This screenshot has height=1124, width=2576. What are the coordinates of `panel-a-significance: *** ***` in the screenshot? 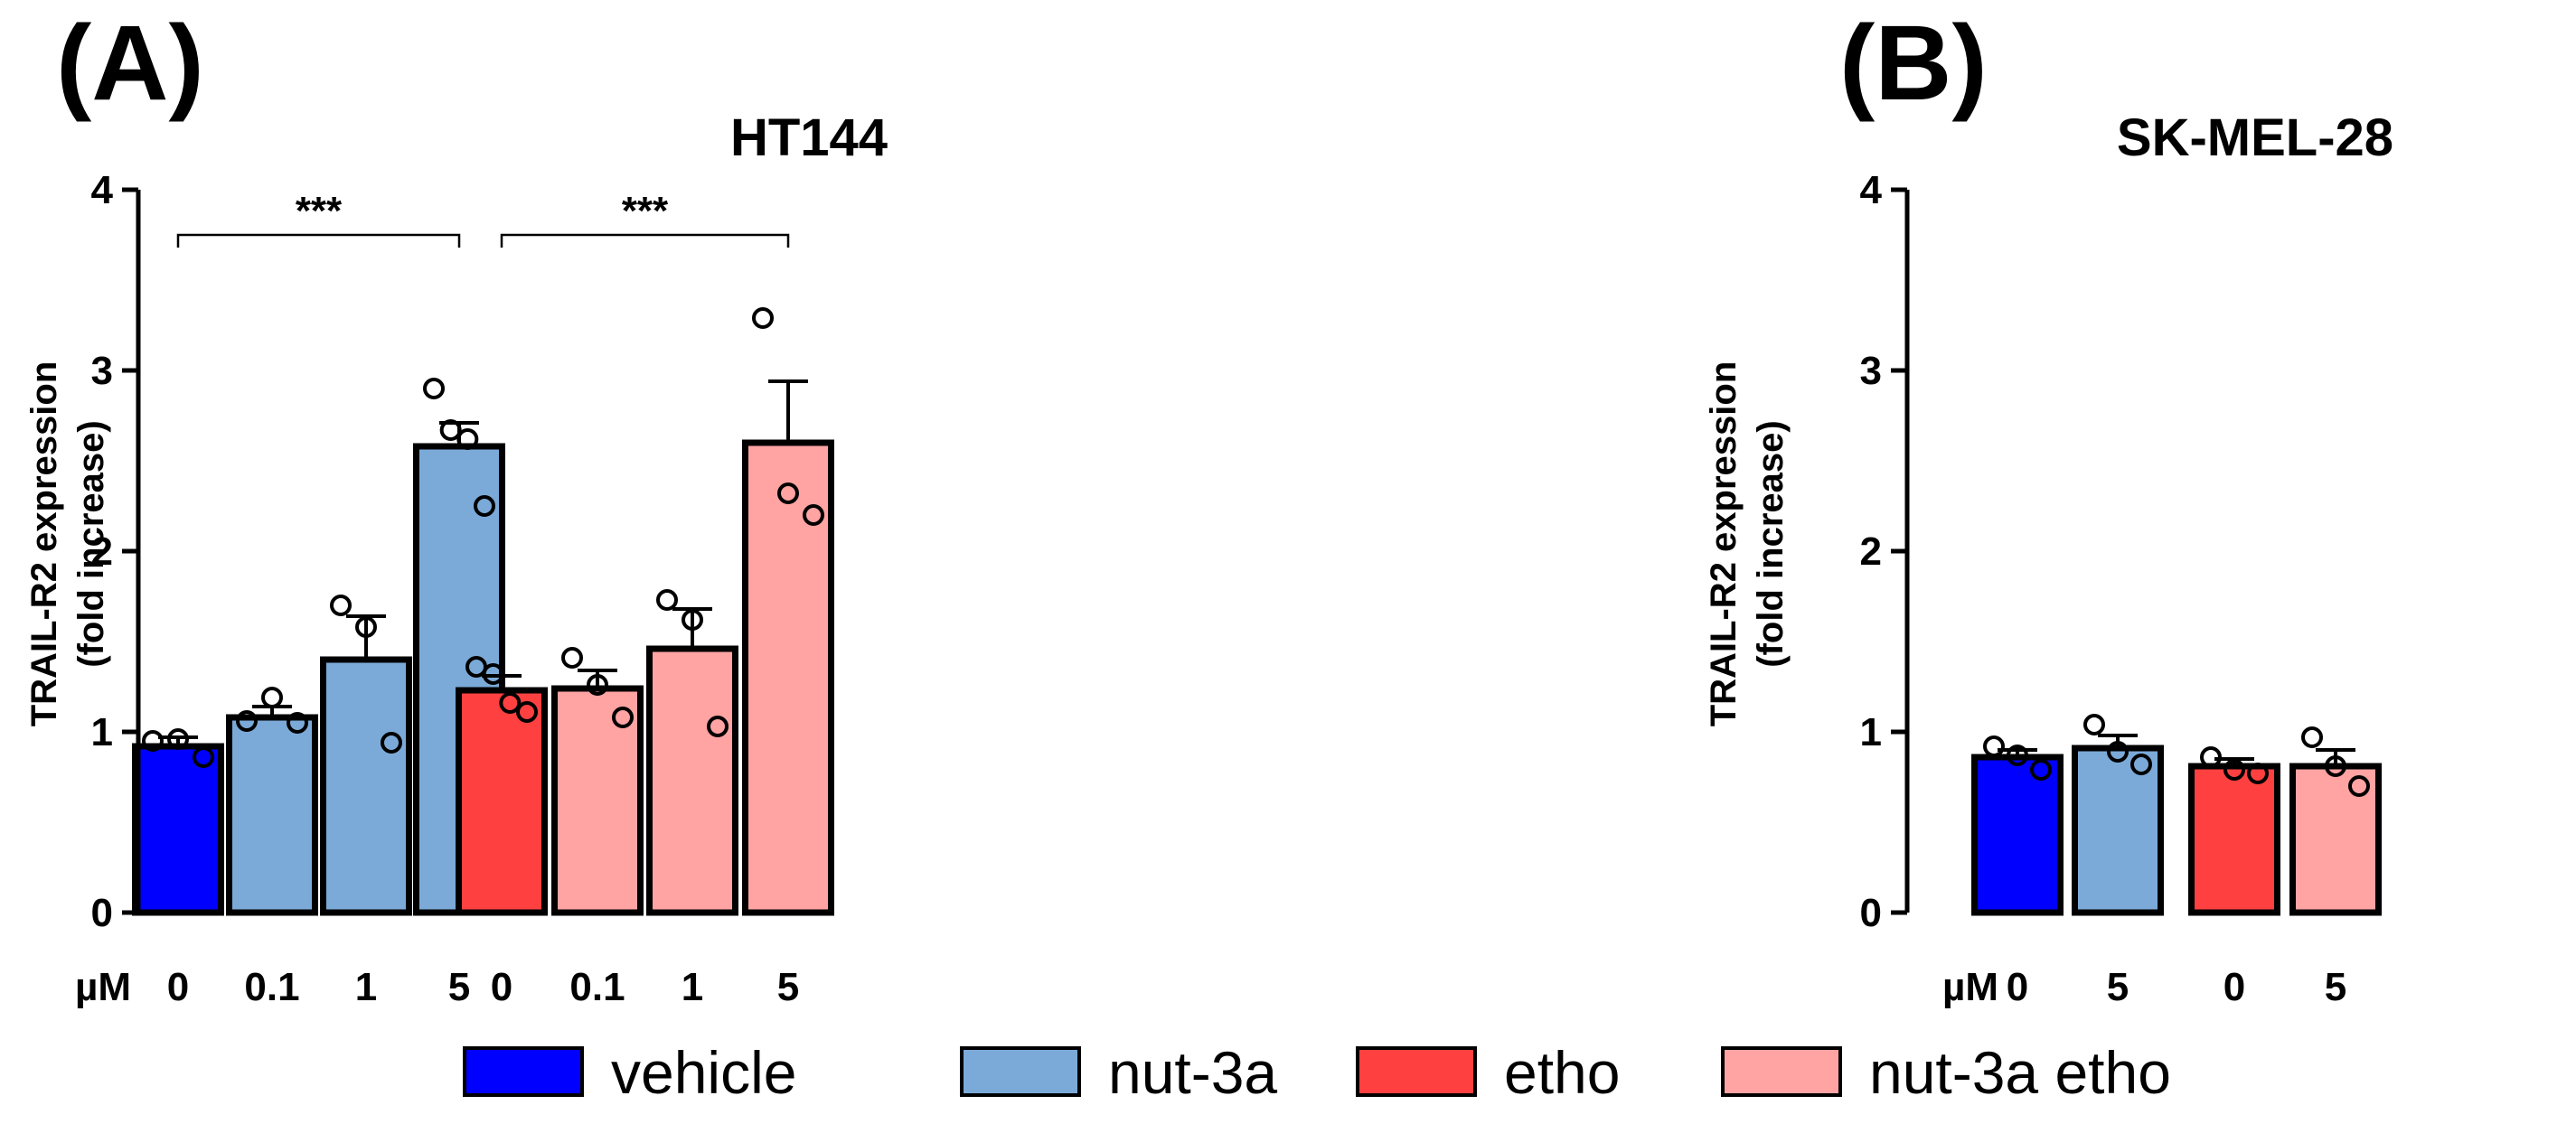 It's located at (483, 219).